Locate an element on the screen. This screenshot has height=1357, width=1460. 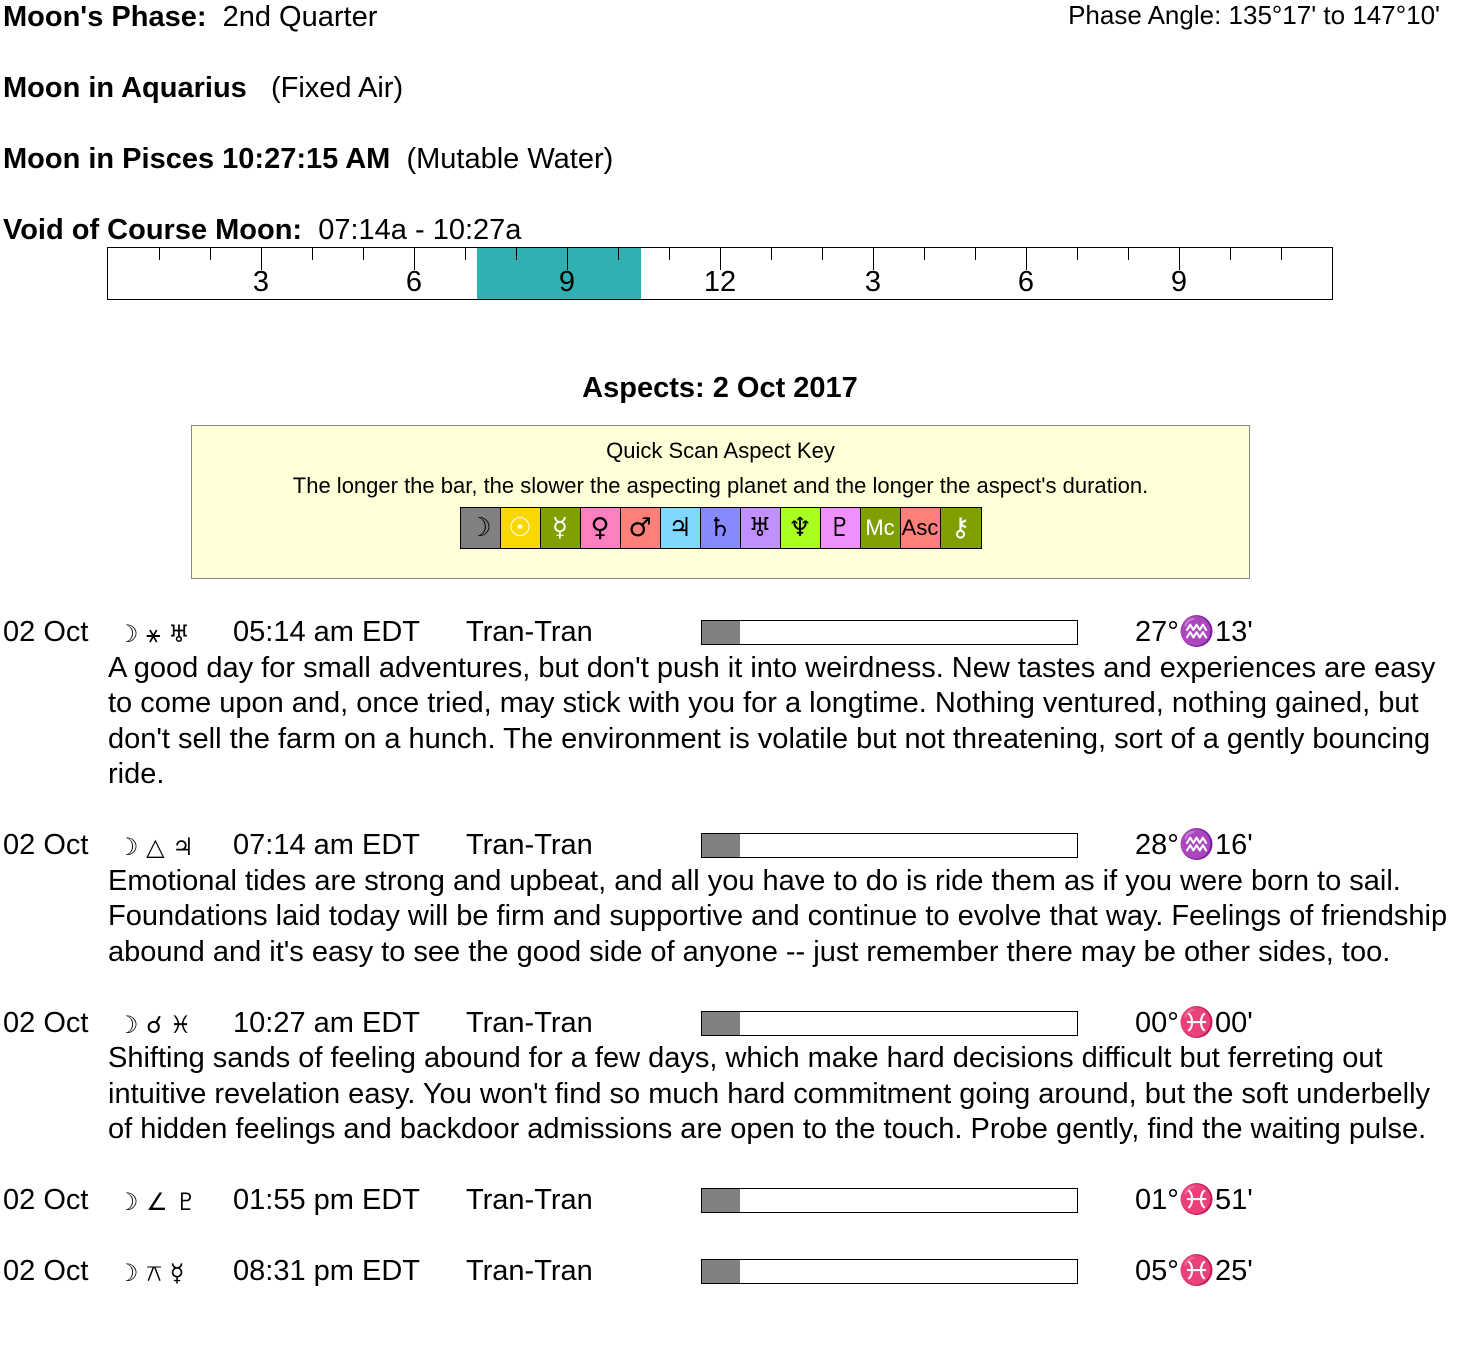
aspect-position: 05°♓25' is located at coordinates (1194, 1271).